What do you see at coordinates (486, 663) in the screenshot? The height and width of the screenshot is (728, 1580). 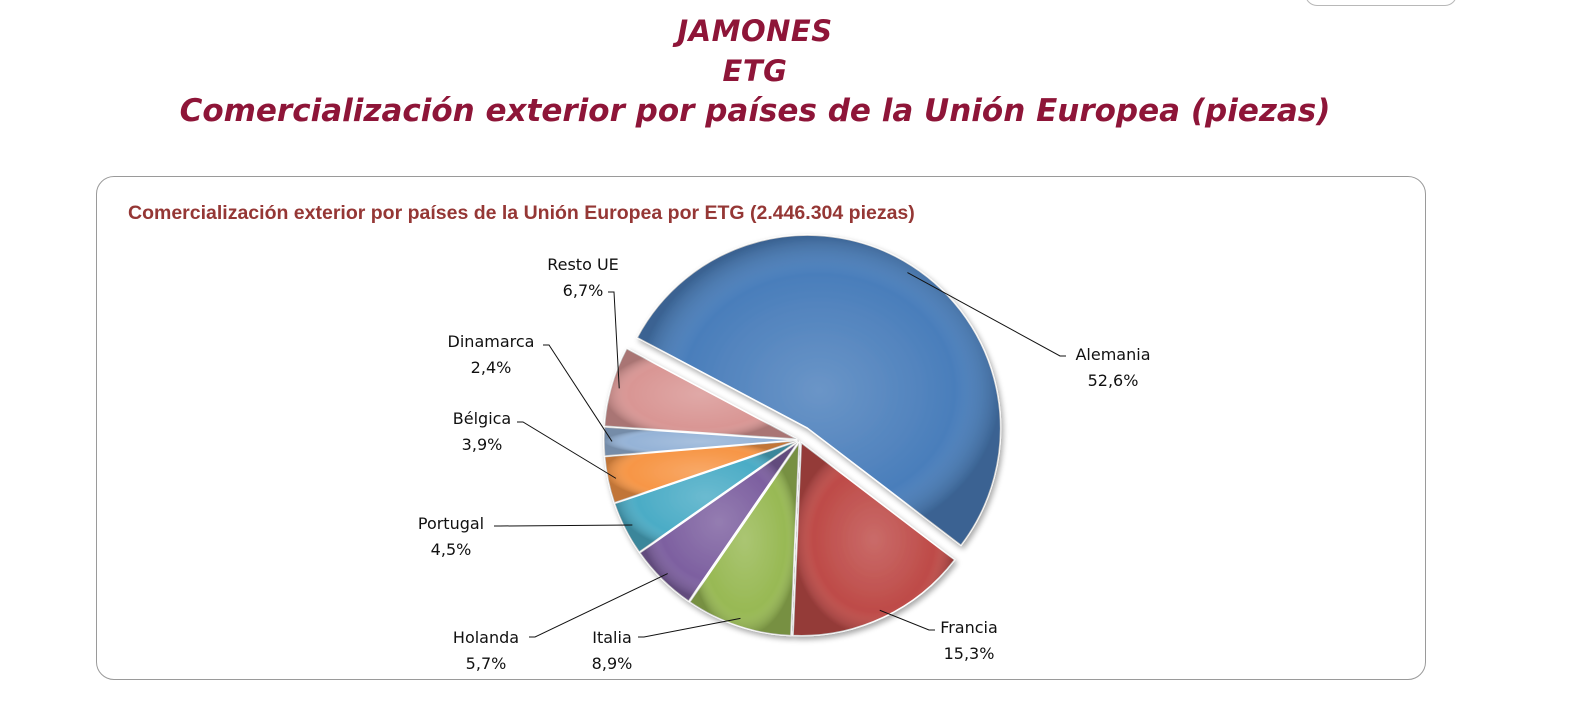 I see `slice-value-holanda: 5,7%` at bounding box center [486, 663].